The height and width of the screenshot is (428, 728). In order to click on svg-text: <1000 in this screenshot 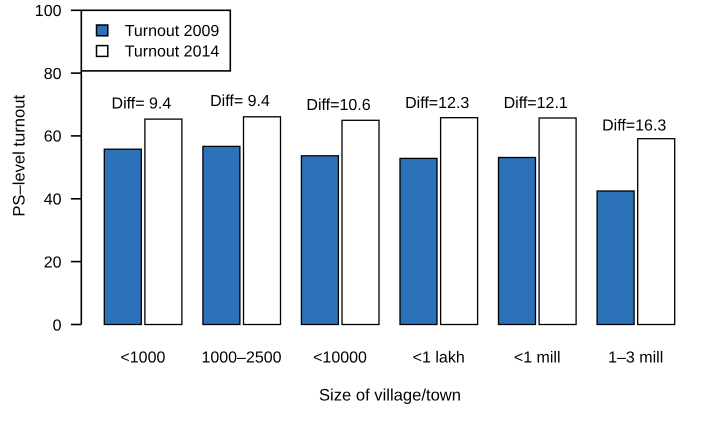, I will do `click(142, 357)`.